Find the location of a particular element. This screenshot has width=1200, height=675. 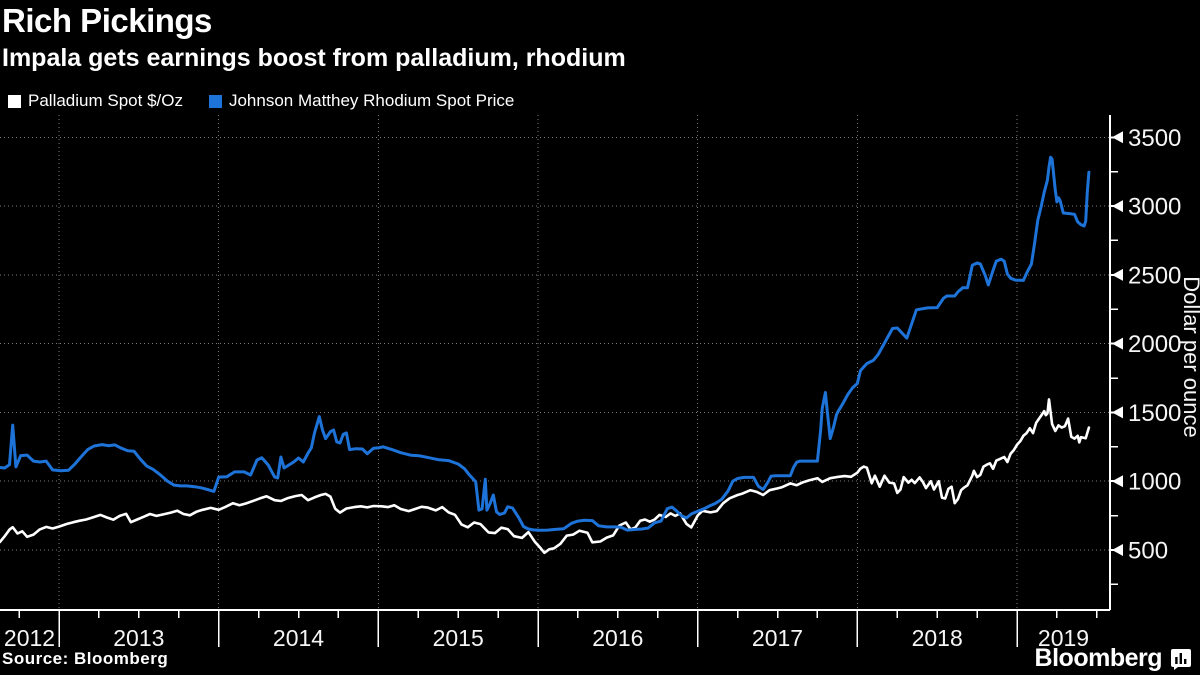

x-tick-label: 2017 is located at coordinates (777, 638).